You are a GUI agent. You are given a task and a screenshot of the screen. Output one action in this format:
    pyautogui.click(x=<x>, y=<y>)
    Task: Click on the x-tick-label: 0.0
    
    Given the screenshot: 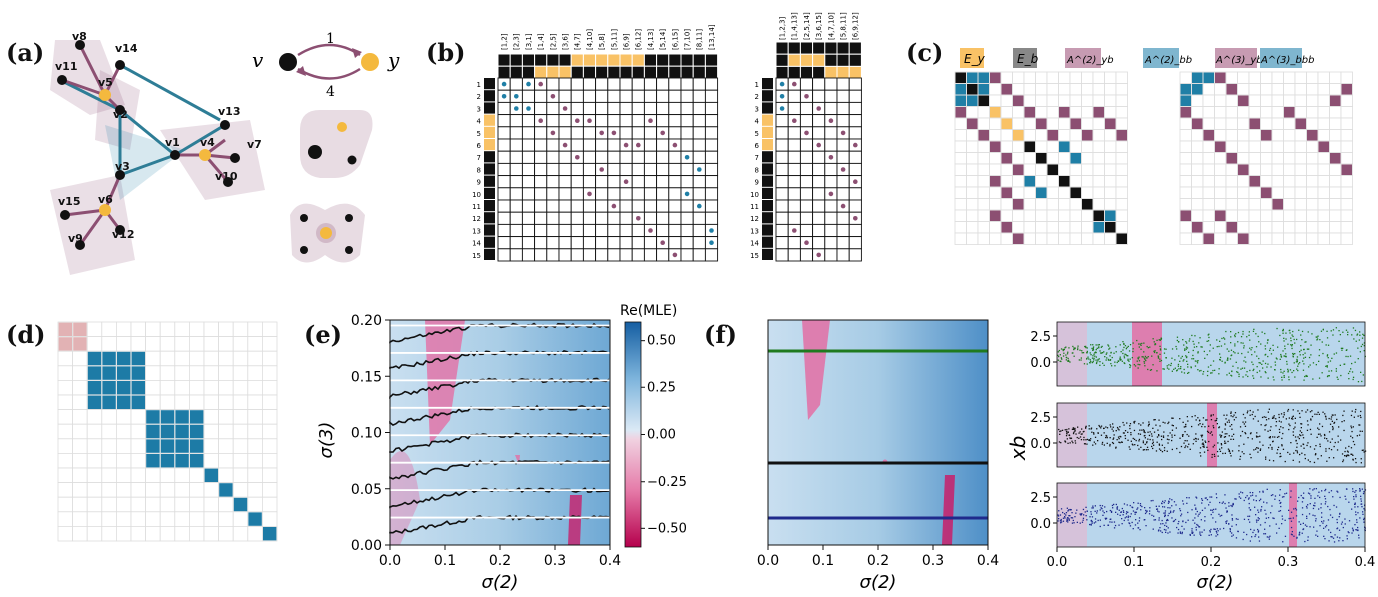 What is the action you would take?
    pyautogui.click(x=390, y=561)
    